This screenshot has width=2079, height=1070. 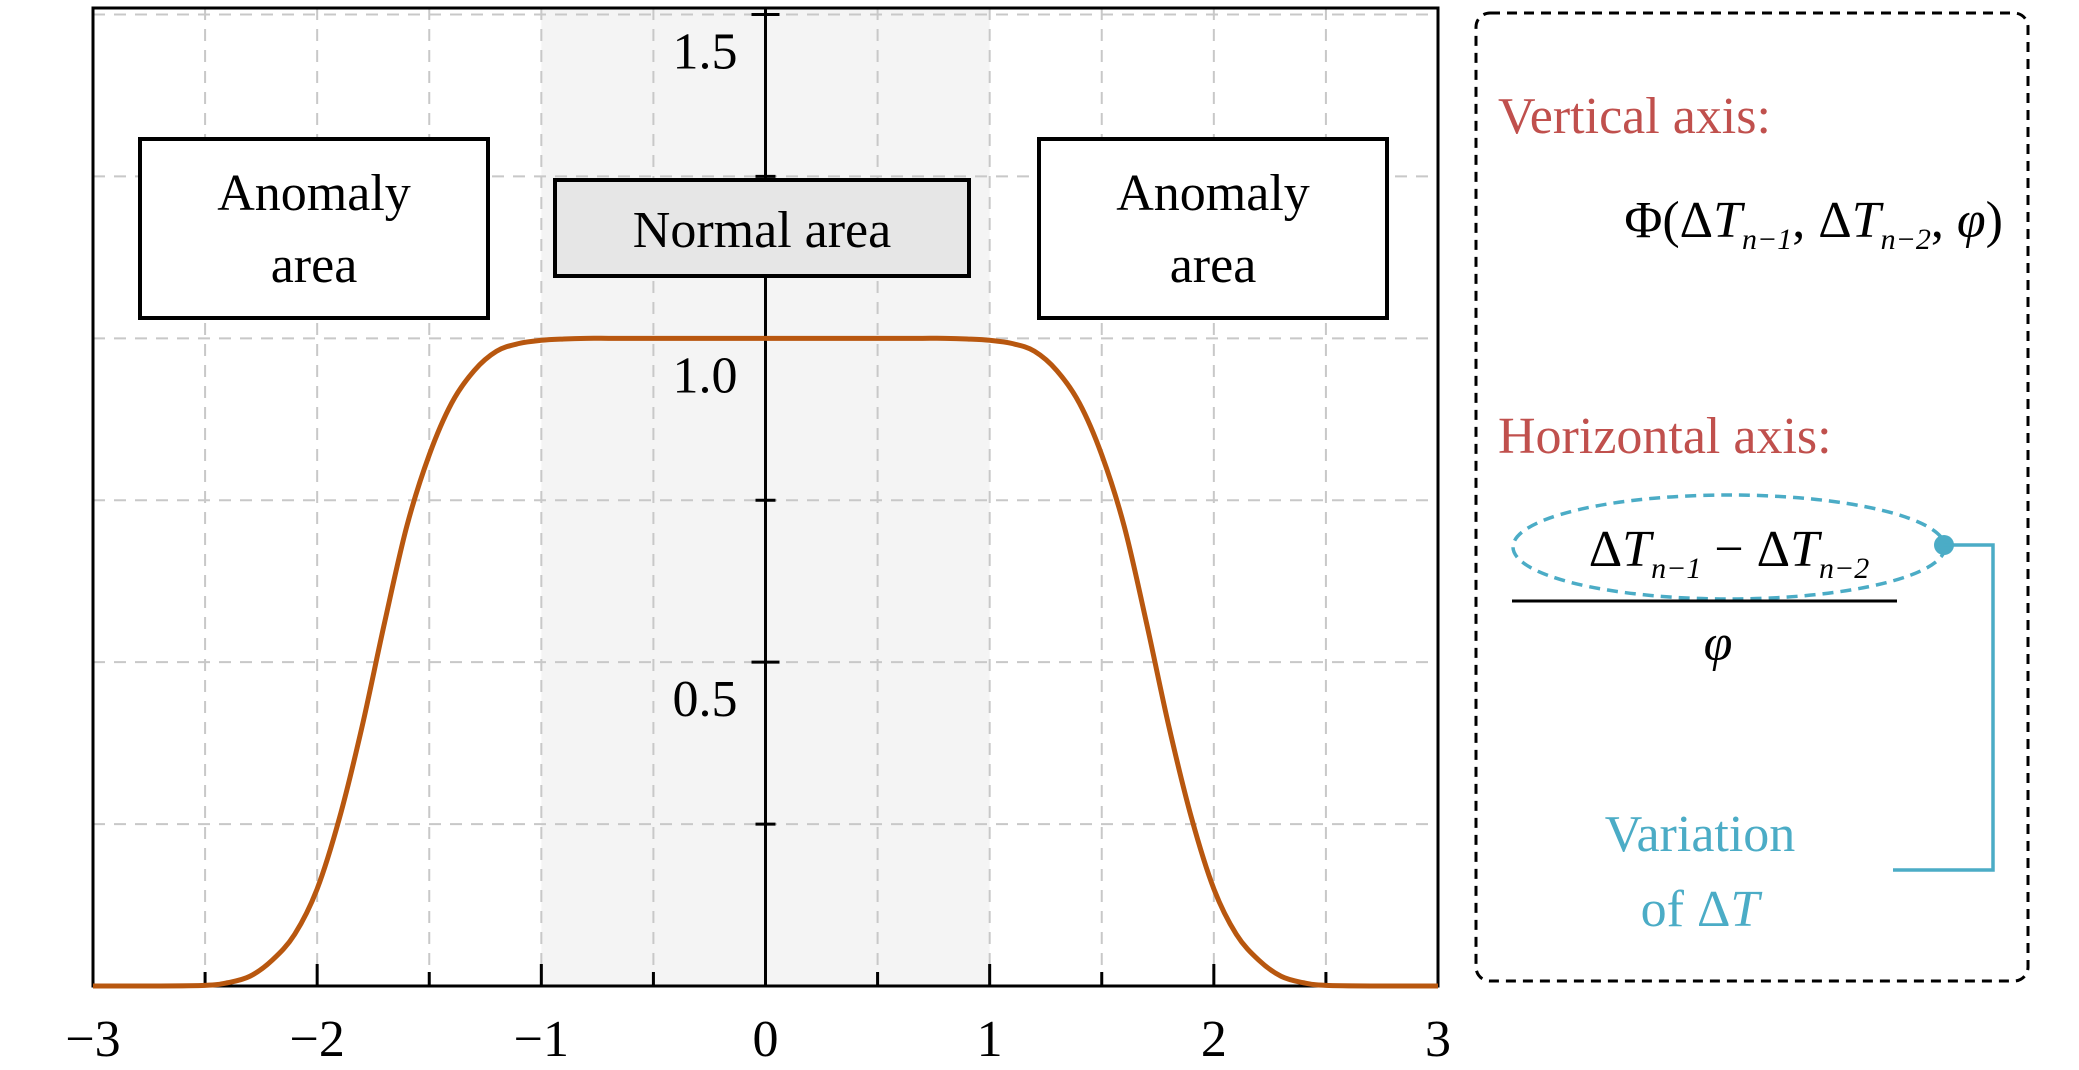 What do you see at coordinates (1213, 265) in the screenshot?
I see `right-box-line2: area` at bounding box center [1213, 265].